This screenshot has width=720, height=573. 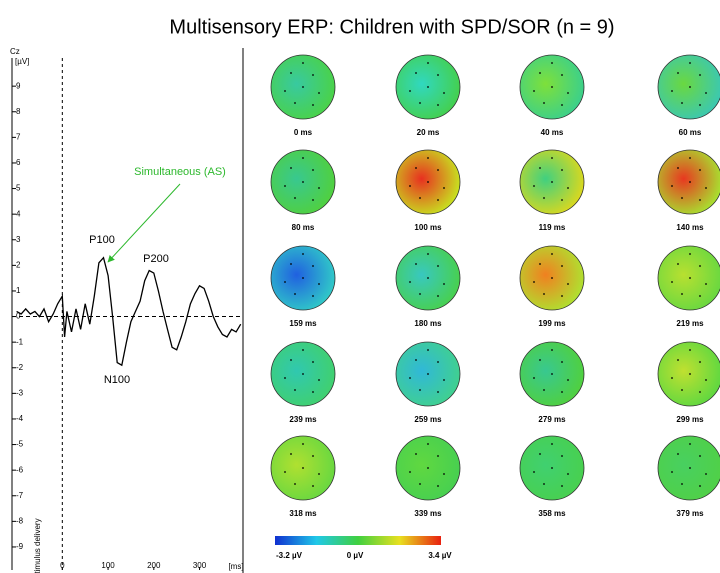 What do you see at coordinates (129, 311) in the screenshot?
I see `erp-line` at bounding box center [129, 311].